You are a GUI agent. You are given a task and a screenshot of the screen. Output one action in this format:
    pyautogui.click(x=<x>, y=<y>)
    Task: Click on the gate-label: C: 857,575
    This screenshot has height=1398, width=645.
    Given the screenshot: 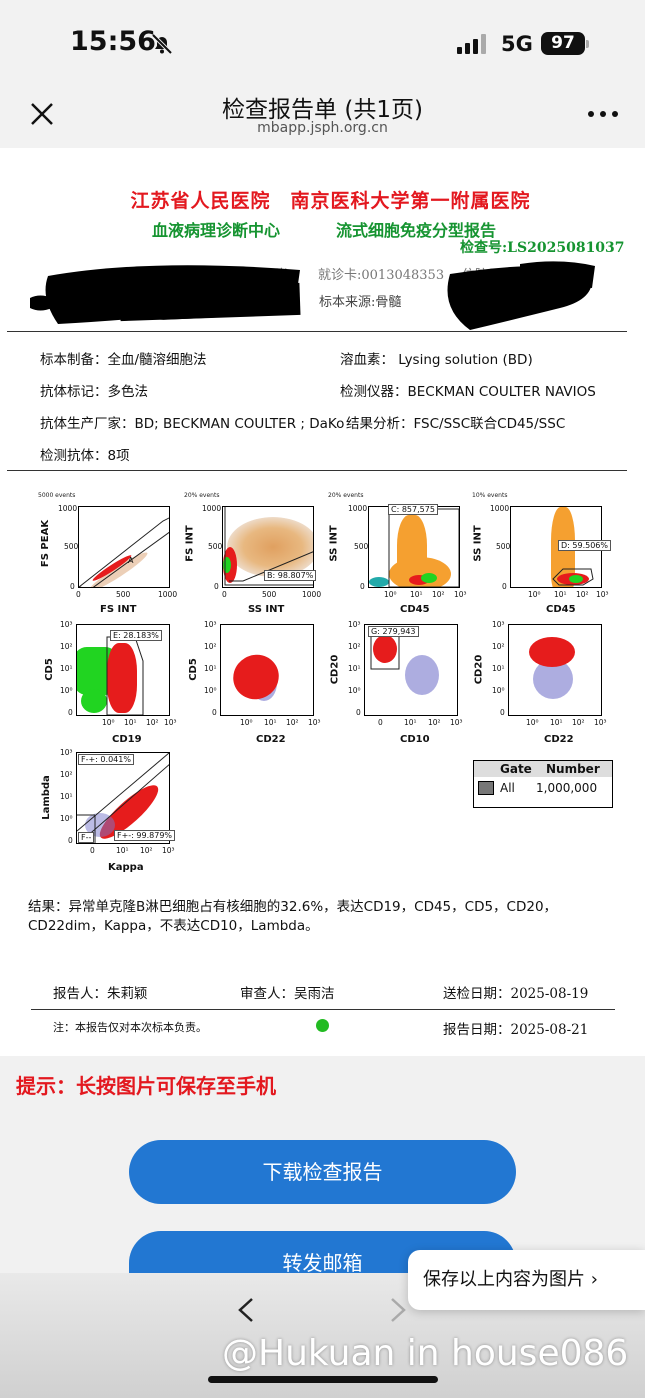 What is the action you would take?
    pyautogui.click(x=413, y=509)
    